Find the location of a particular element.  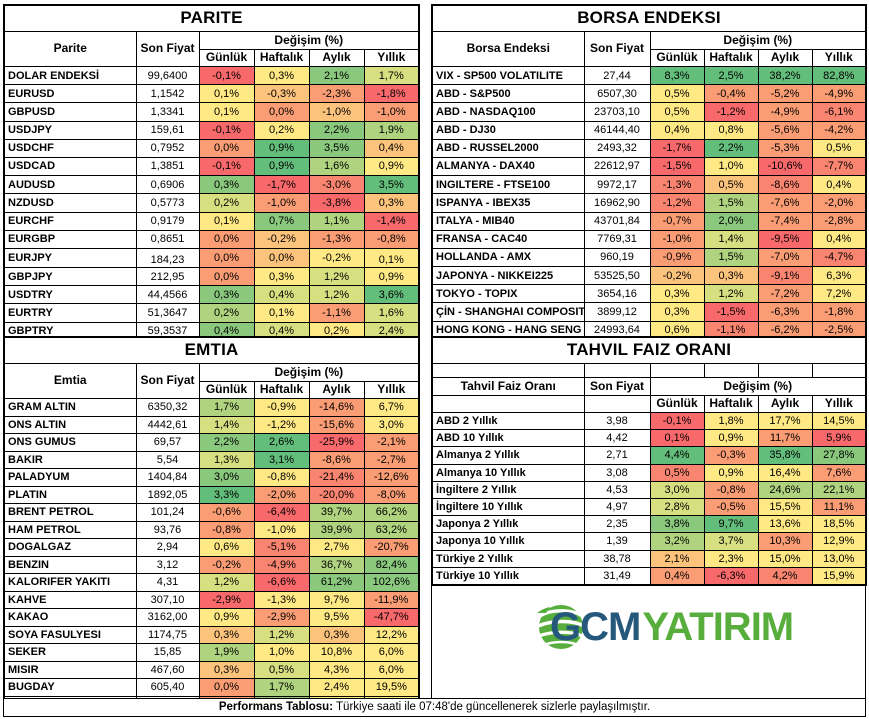

price-cell: 0,8651 is located at coordinates (167, 239).